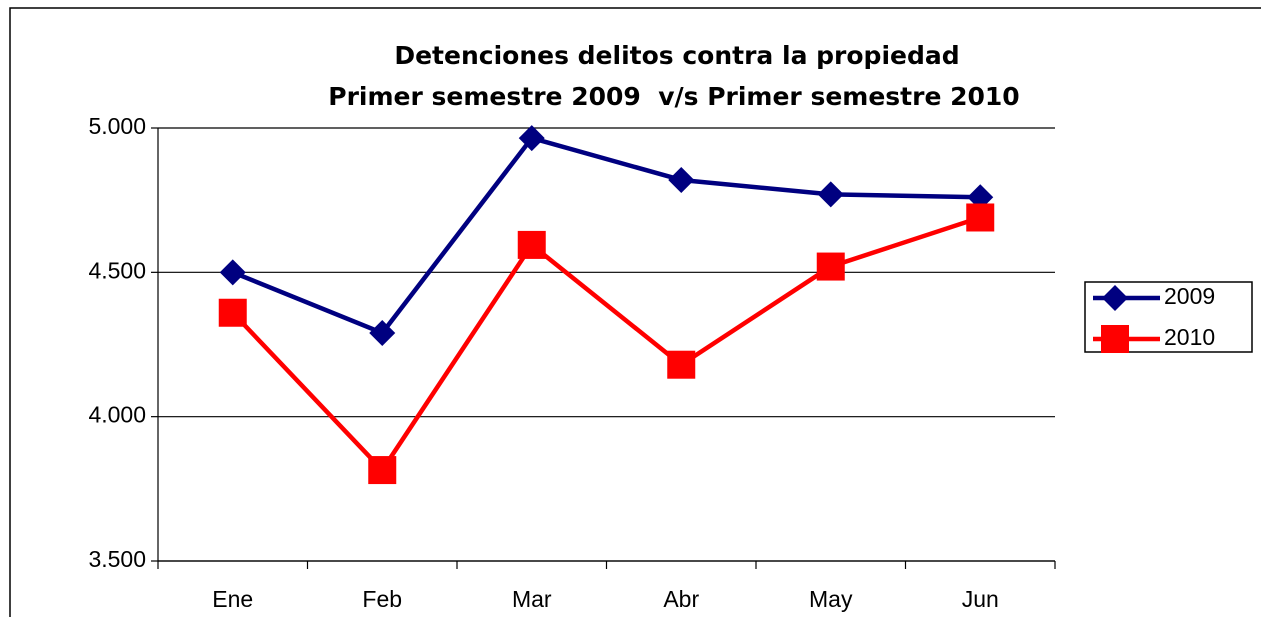 The image size is (1261, 617). What do you see at coordinates (117, 559) in the screenshot?
I see `y-tick-label: 3.500` at bounding box center [117, 559].